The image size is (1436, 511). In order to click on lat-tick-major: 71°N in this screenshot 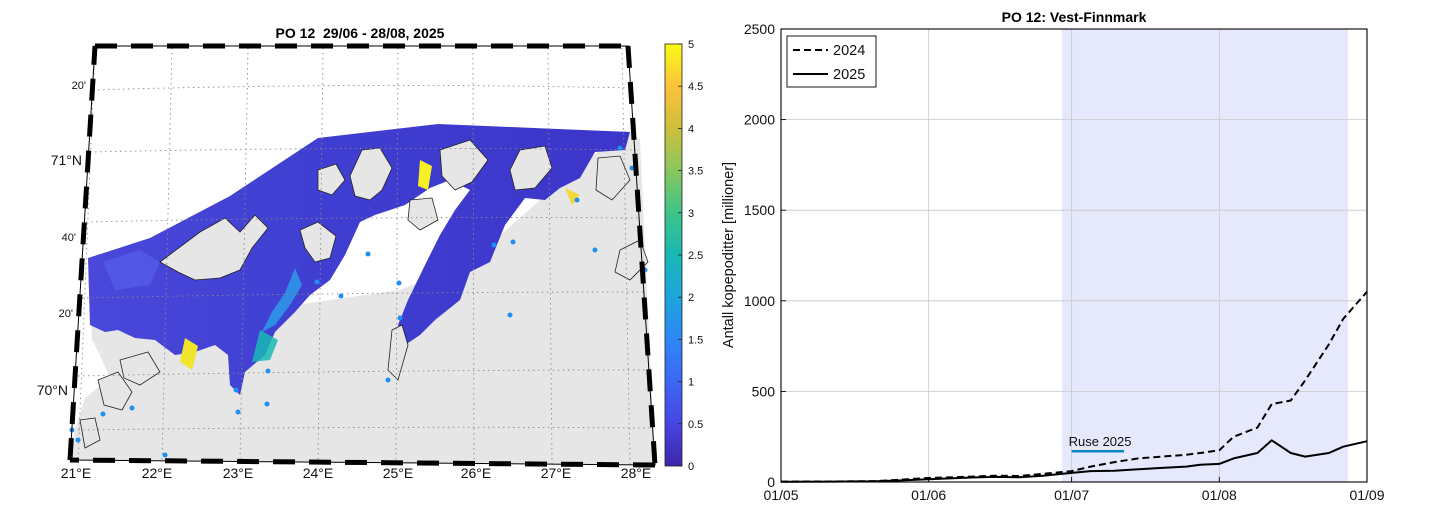, I will do `click(66, 160)`.